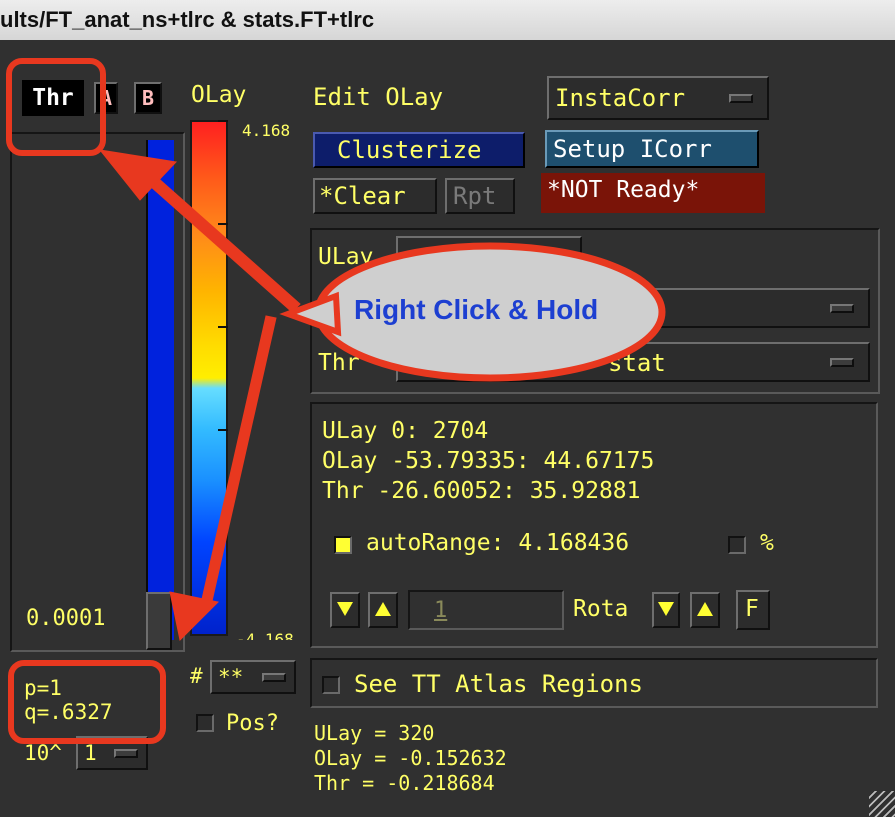  What do you see at coordinates (405, 431) in the screenshot?
I see `ulay-range-line: ULay 0: 2704` at bounding box center [405, 431].